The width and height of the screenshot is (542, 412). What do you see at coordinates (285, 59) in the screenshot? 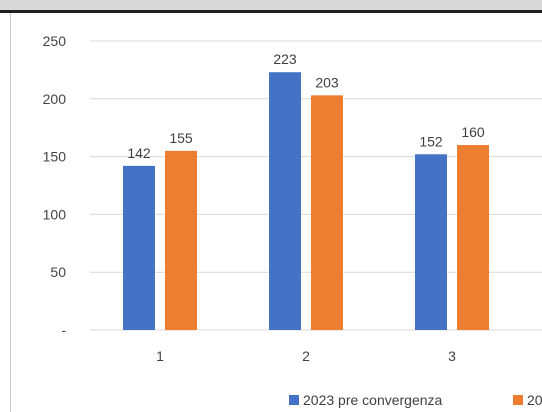
I see `data-label: 223` at bounding box center [285, 59].